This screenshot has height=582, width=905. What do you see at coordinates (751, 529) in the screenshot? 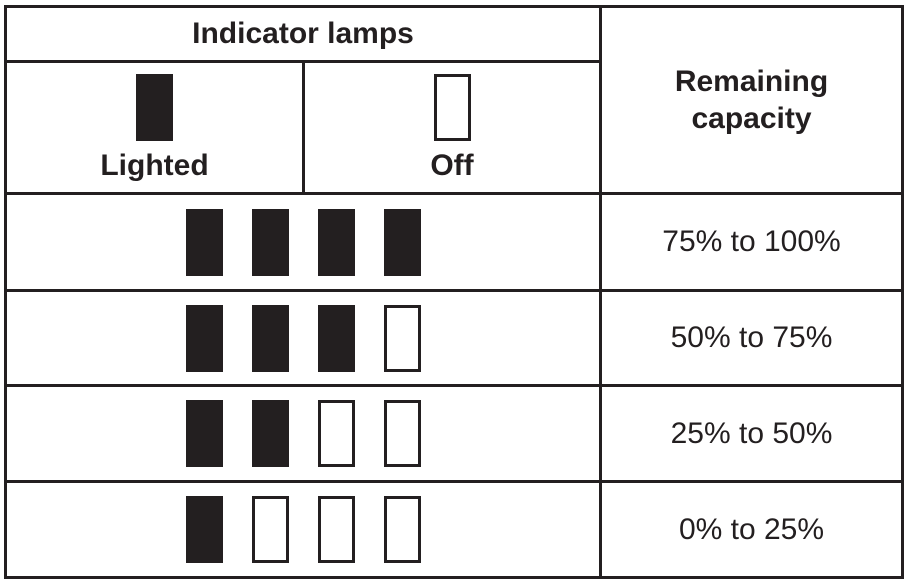
I see `capacity-value: 0% to 25%` at bounding box center [751, 529].